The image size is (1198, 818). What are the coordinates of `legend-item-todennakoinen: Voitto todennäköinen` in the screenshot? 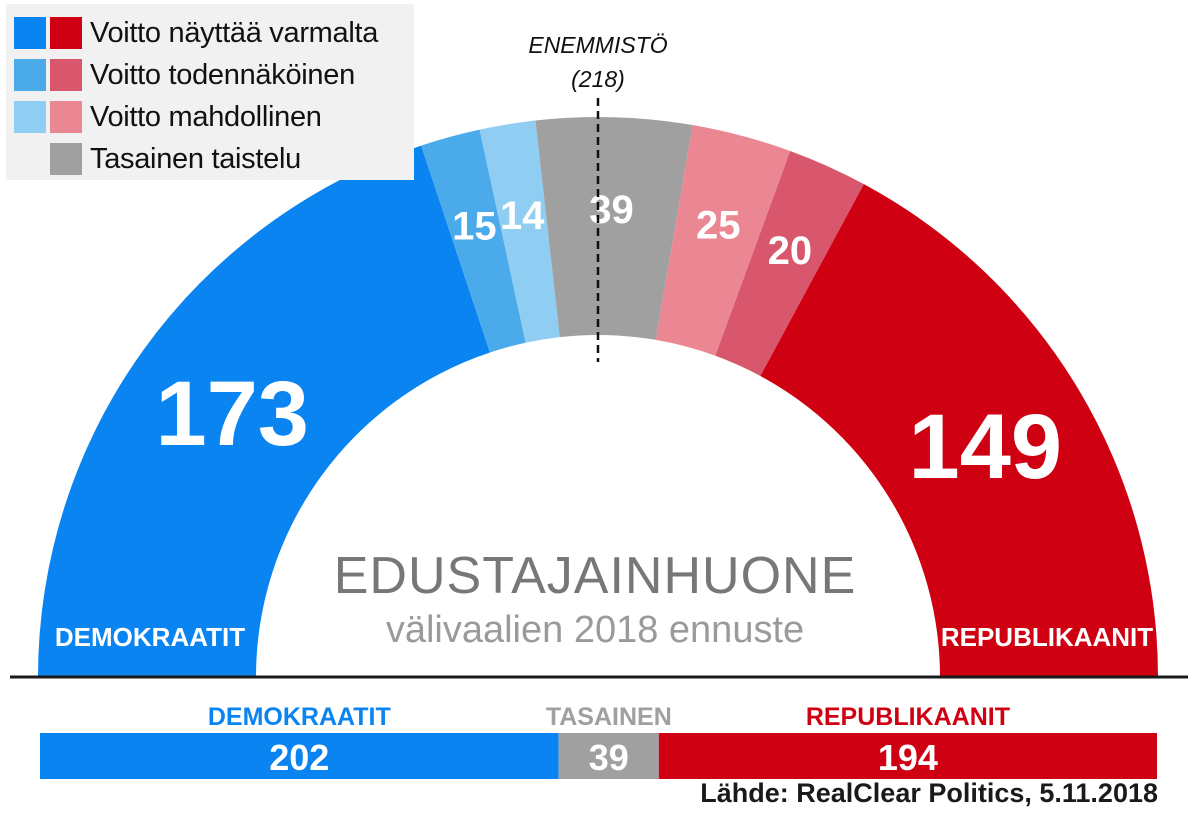 It's located at (184, 75).